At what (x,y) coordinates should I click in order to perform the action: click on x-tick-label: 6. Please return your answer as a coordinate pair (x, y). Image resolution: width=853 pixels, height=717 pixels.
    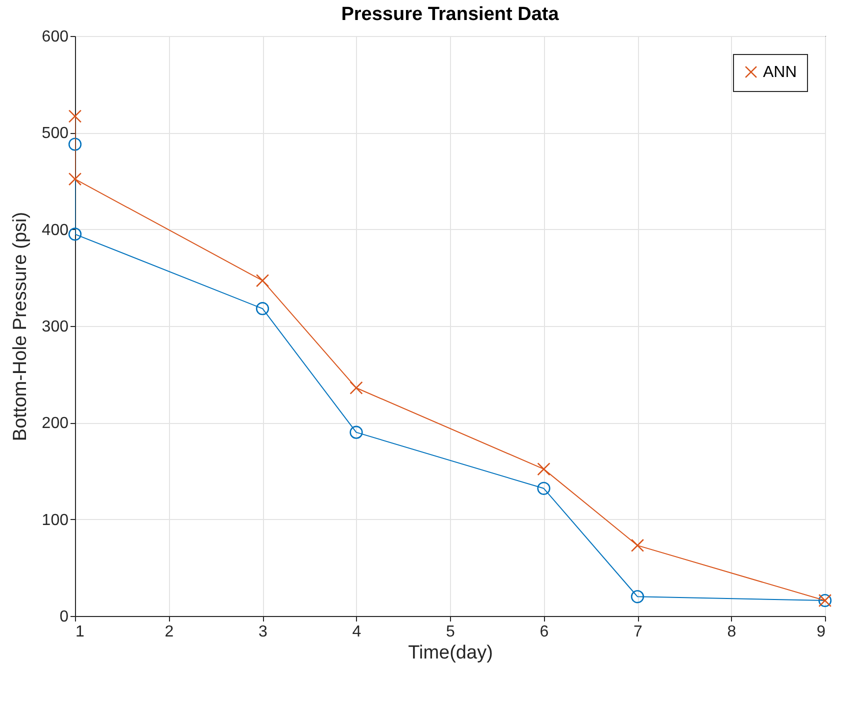
    Looking at the image, I should click on (544, 632).